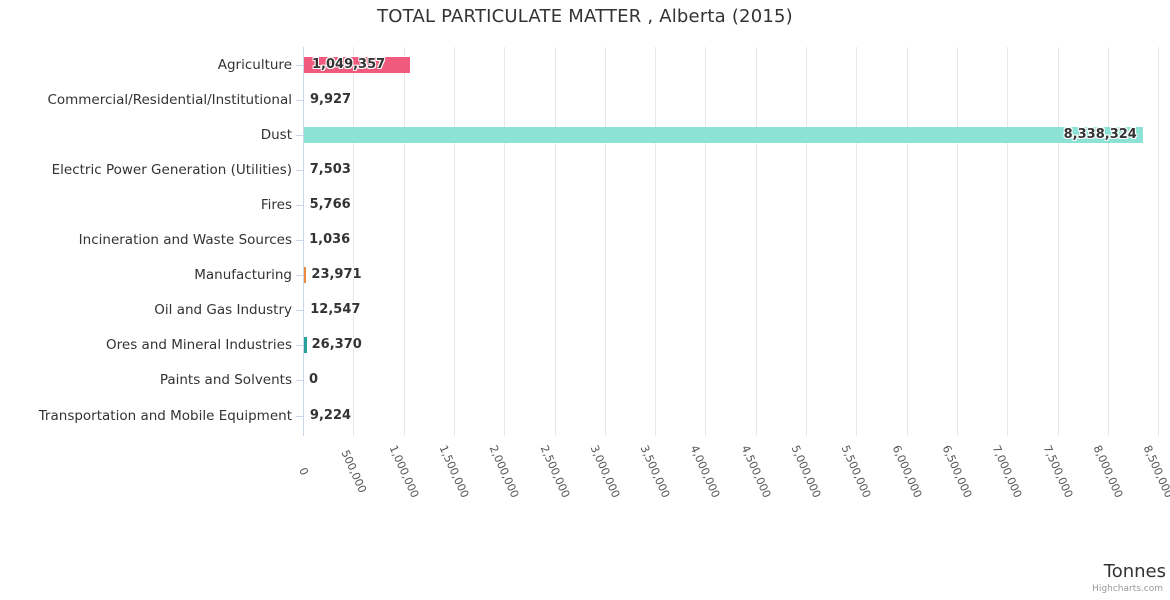 The width and height of the screenshot is (1170, 600). What do you see at coordinates (1134, 571) in the screenshot?
I see `x-axis-title: Tonnes` at bounding box center [1134, 571].